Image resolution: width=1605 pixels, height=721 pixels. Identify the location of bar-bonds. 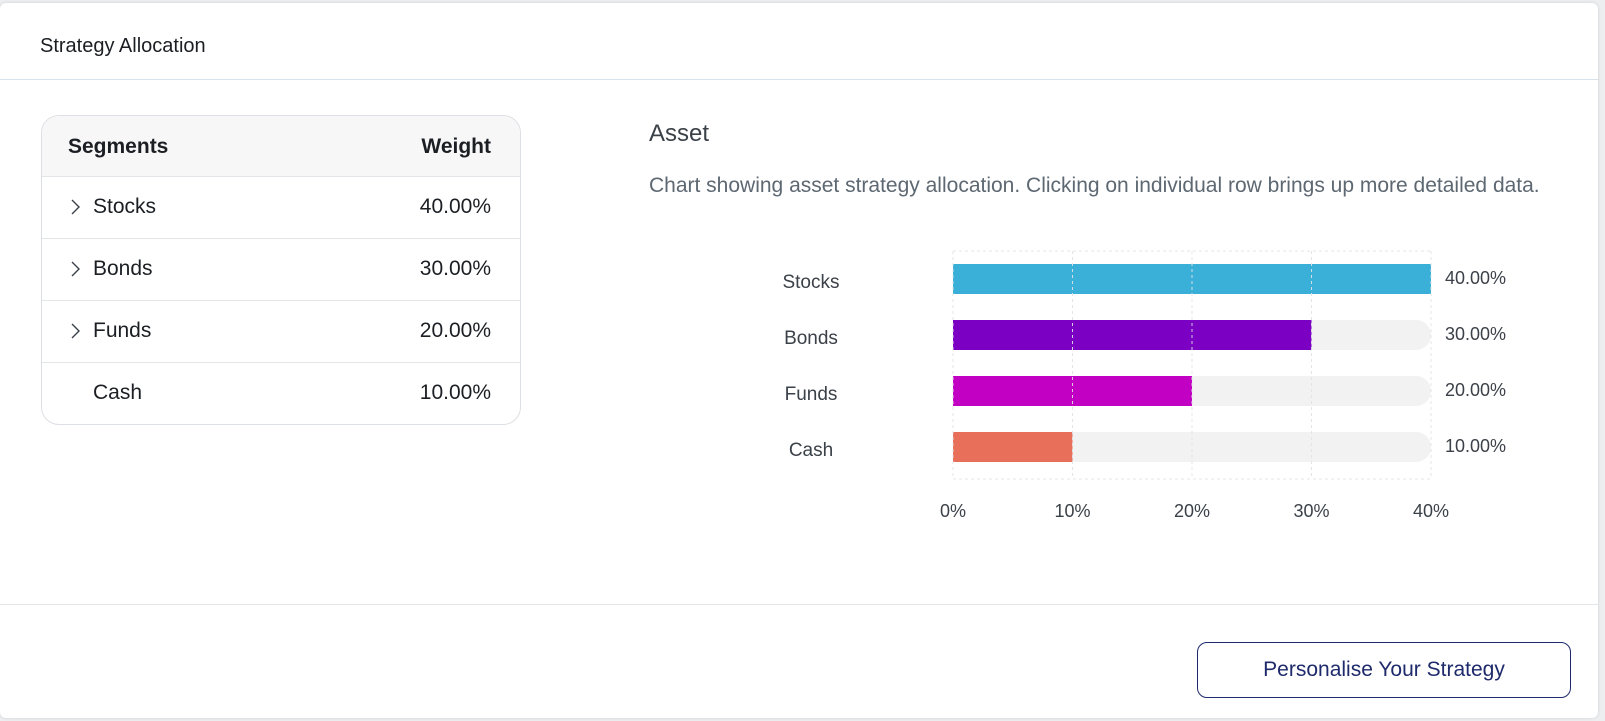
(1132, 335).